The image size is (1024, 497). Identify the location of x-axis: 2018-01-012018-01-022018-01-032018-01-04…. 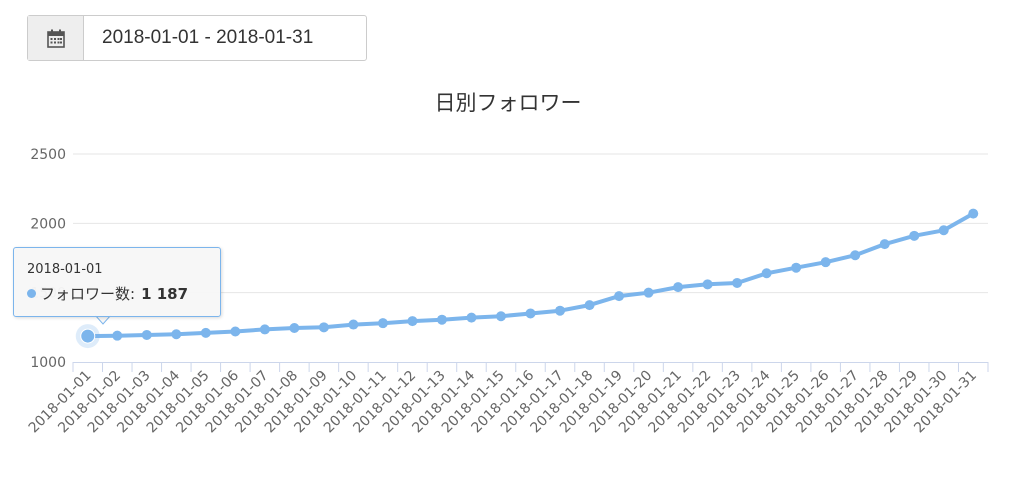
(507, 399).